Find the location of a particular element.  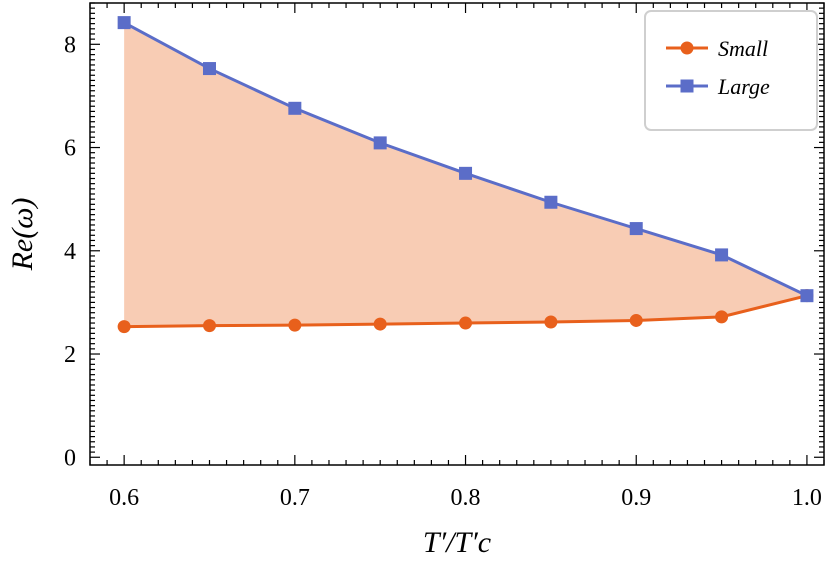

legend: Small Large is located at coordinates (731, 70).